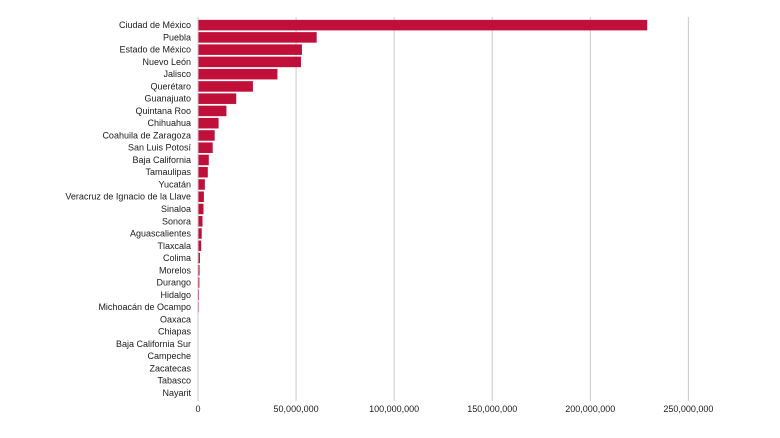 This screenshot has width=780, height=438. Describe the element at coordinates (176, 221) in the screenshot. I see `category-label: Sonora` at that location.